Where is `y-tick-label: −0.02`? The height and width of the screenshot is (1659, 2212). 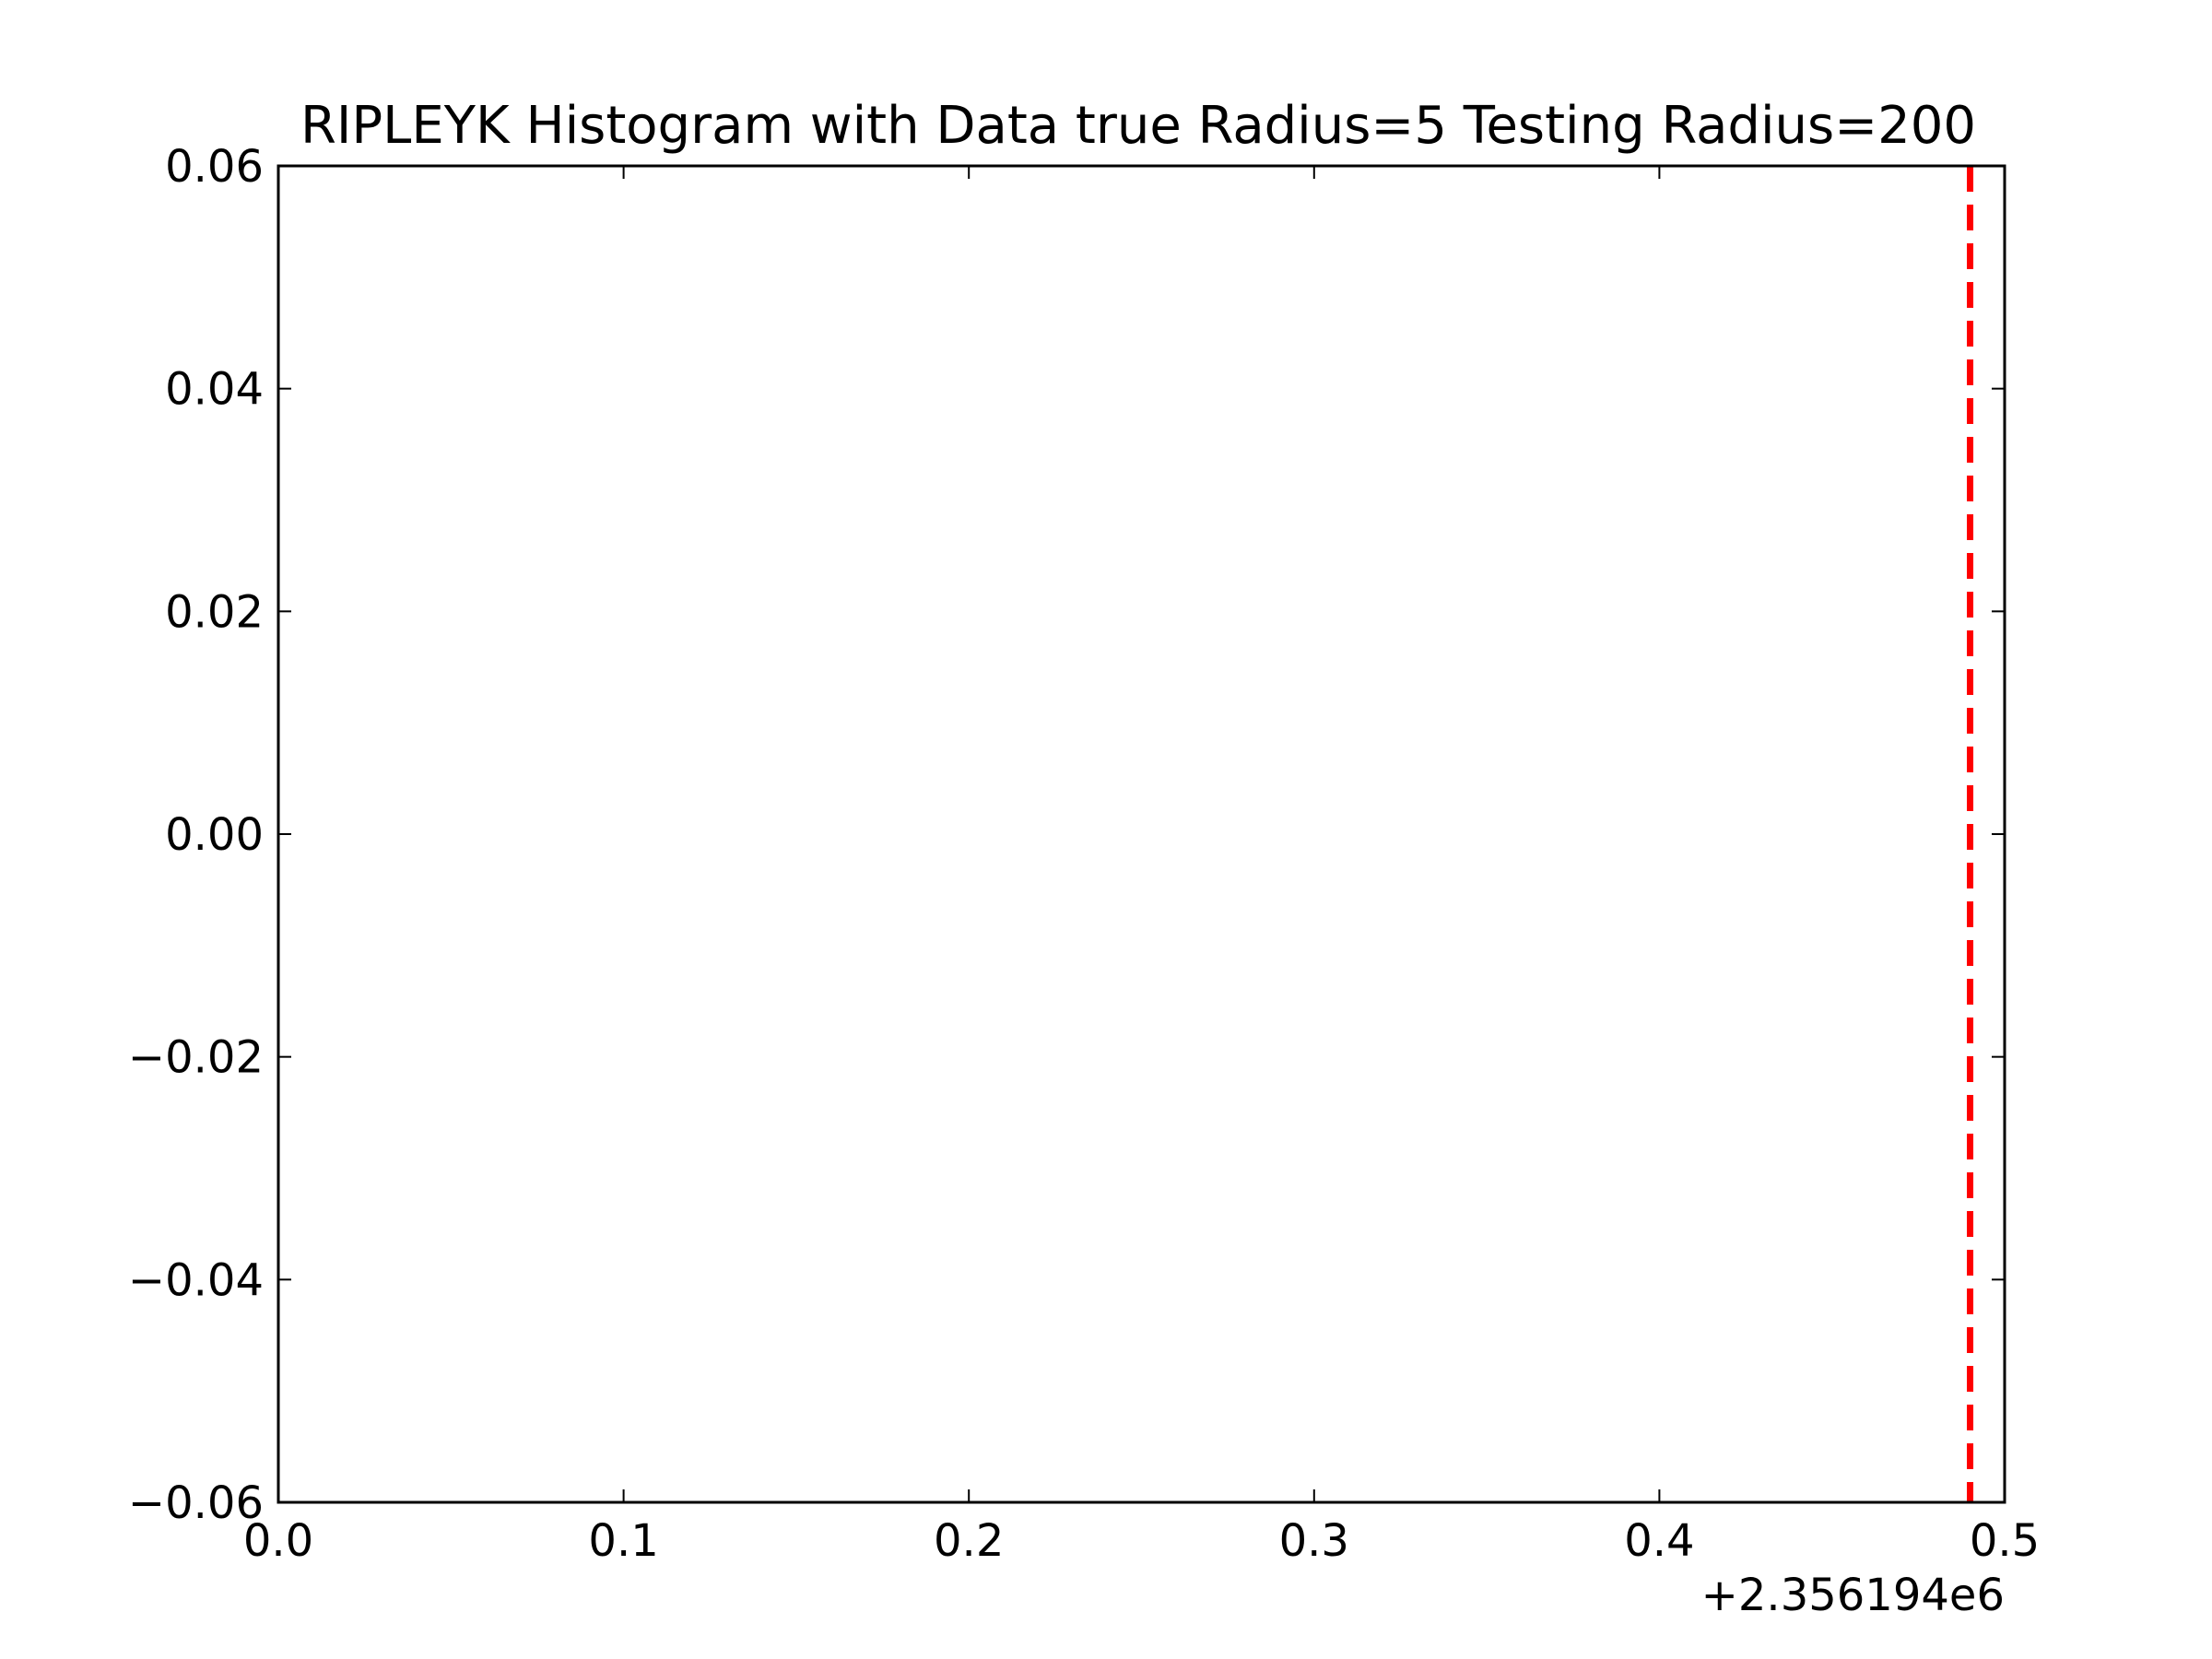 y-tick-label: −0.02 is located at coordinates (196, 1058).